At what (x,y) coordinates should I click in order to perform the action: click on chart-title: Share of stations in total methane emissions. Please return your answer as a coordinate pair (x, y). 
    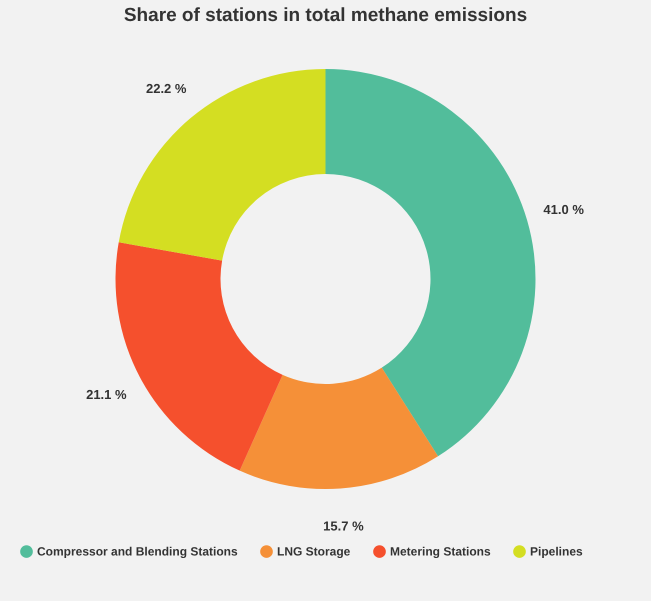
    Looking at the image, I should click on (326, 15).